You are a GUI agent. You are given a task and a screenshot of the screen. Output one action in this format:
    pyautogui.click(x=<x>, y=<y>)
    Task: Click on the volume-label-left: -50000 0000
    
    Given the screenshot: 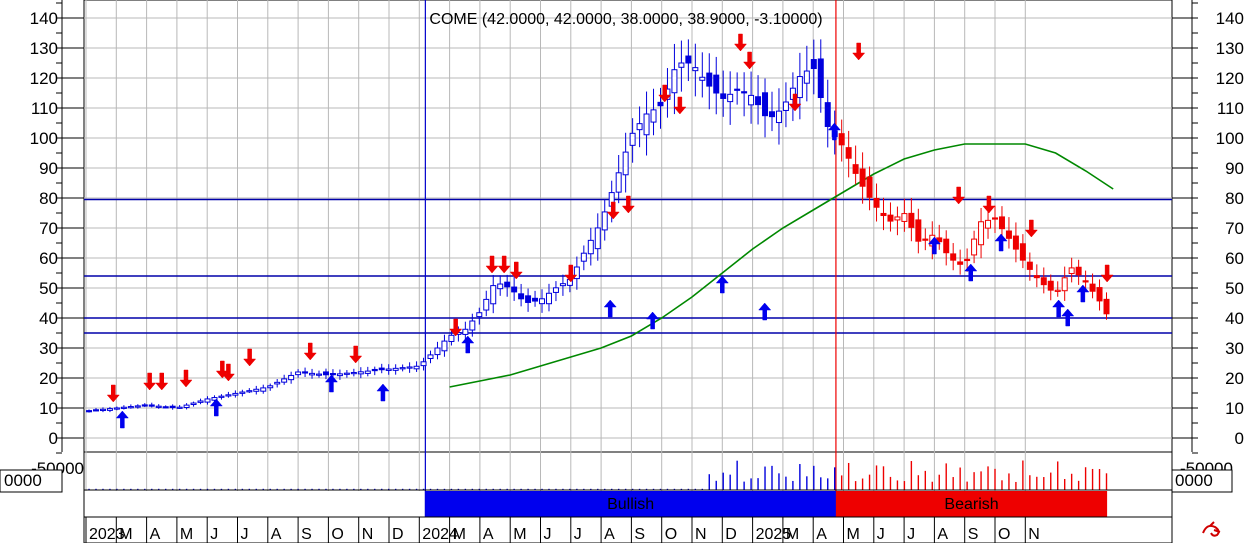 What is the action you would take?
    pyautogui.click(x=42, y=476)
    